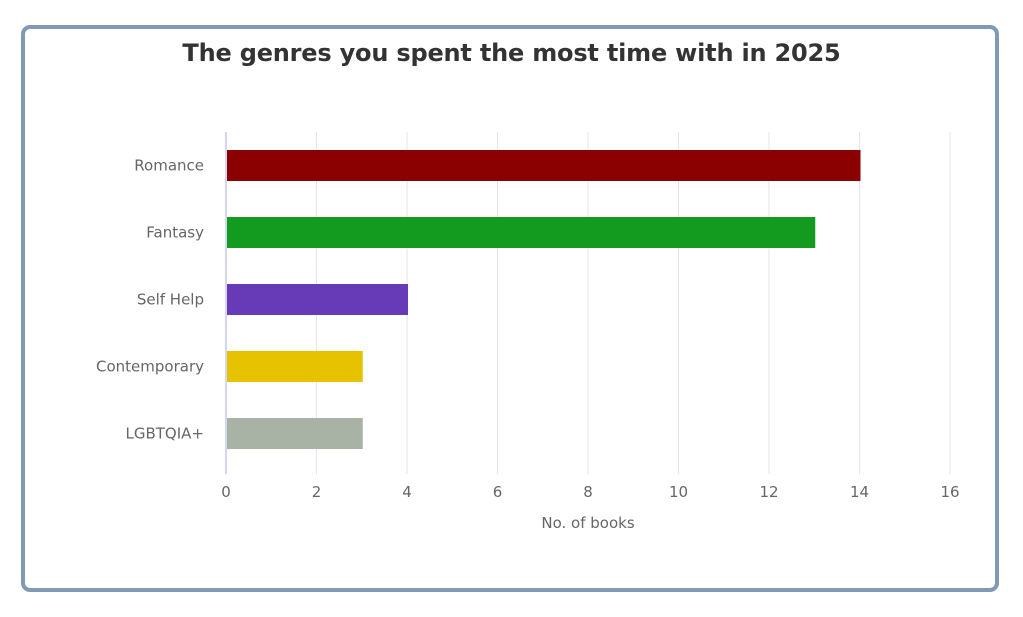 This screenshot has height=617, width=1023. What do you see at coordinates (544, 165) in the screenshot?
I see `bar-romance` at bounding box center [544, 165].